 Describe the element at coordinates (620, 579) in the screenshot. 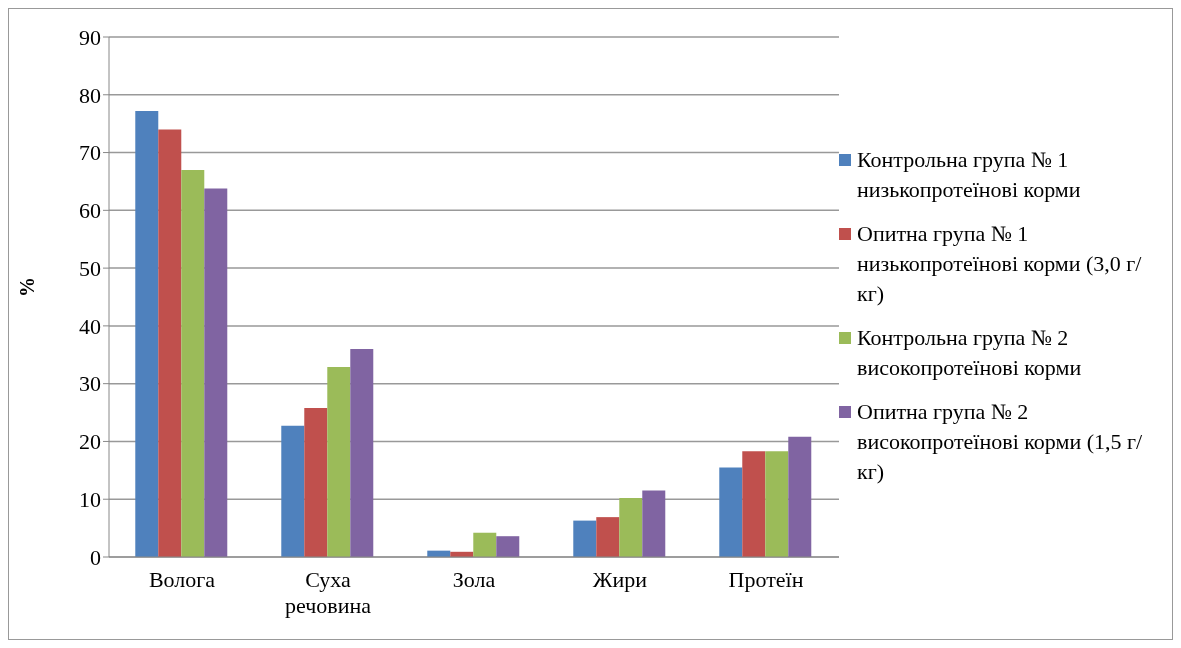

I see `x-tick-label: Жири` at that location.